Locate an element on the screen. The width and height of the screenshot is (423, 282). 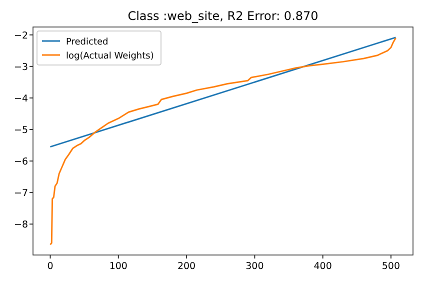
x-tick-label: 300 is located at coordinates (255, 266).